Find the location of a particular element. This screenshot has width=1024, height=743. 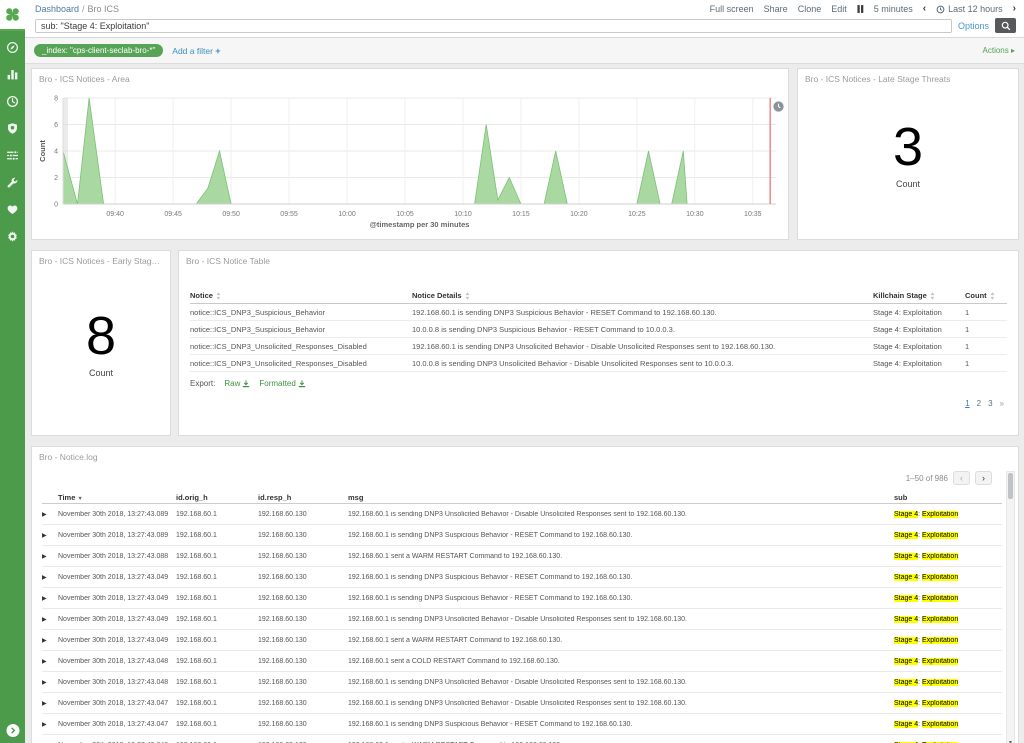

export-raw-link: Raw is located at coordinates (237, 383).